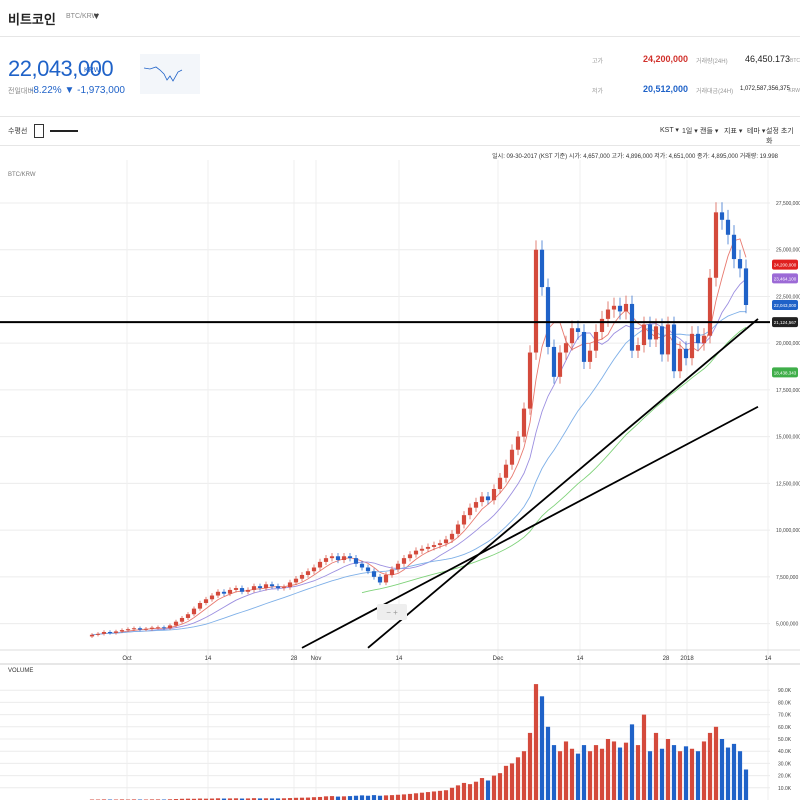  I want to click on stat-label: 거래량(24H), so click(712, 62).